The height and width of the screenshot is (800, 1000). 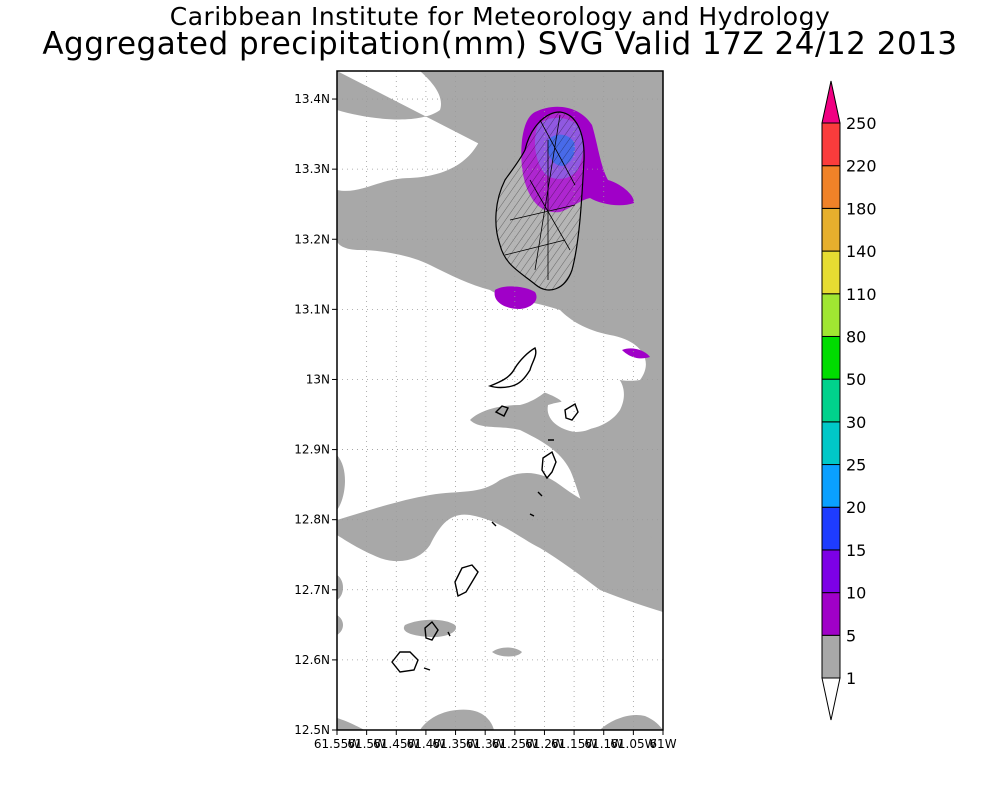 What do you see at coordinates (549, 465) in the screenshot?
I see `island-mayreau` at bounding box center [549, 465].